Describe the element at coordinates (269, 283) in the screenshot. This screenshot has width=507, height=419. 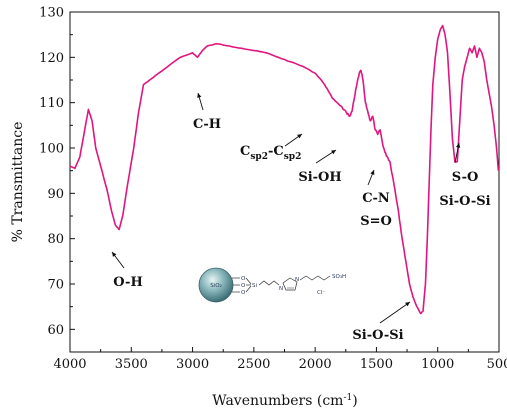
I see `propyl-chain` at that location.